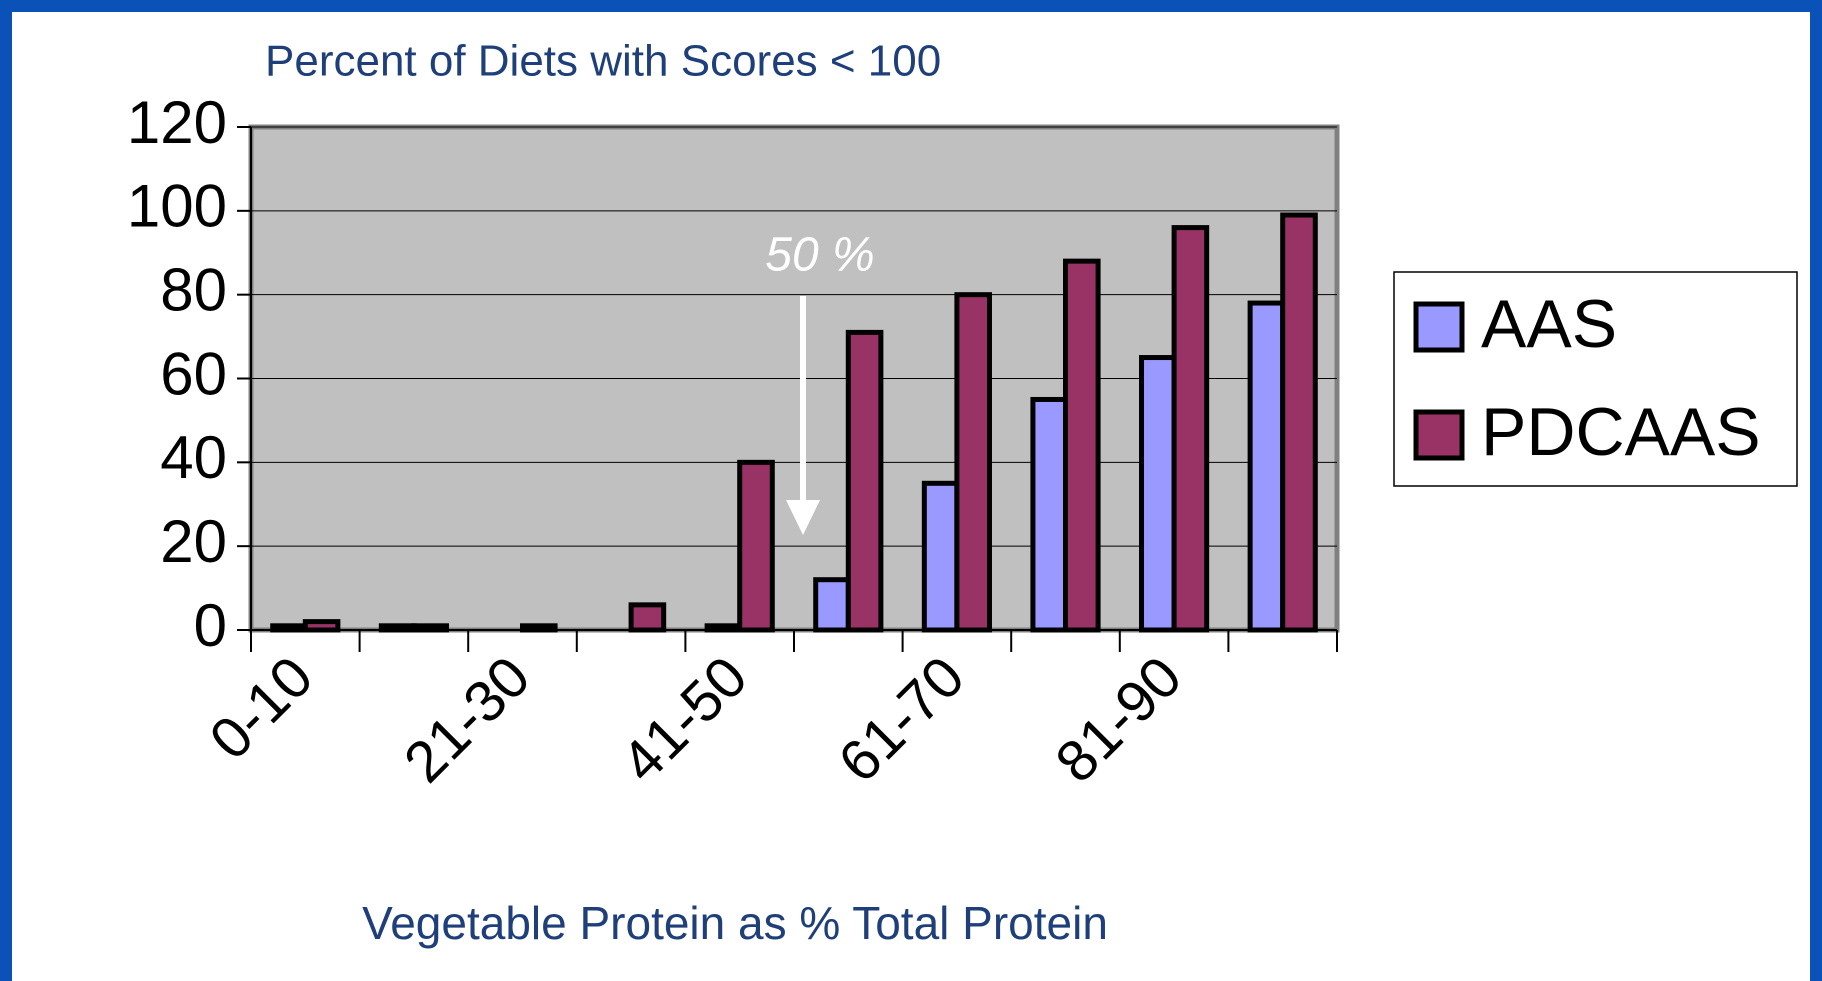 Image resolution: width=1822 pixels, height=981 pixels. What do you see at coordinates (177, 206) in the screenshot?
I see `y-tick-label: 100` at bounding box center [177, 206].